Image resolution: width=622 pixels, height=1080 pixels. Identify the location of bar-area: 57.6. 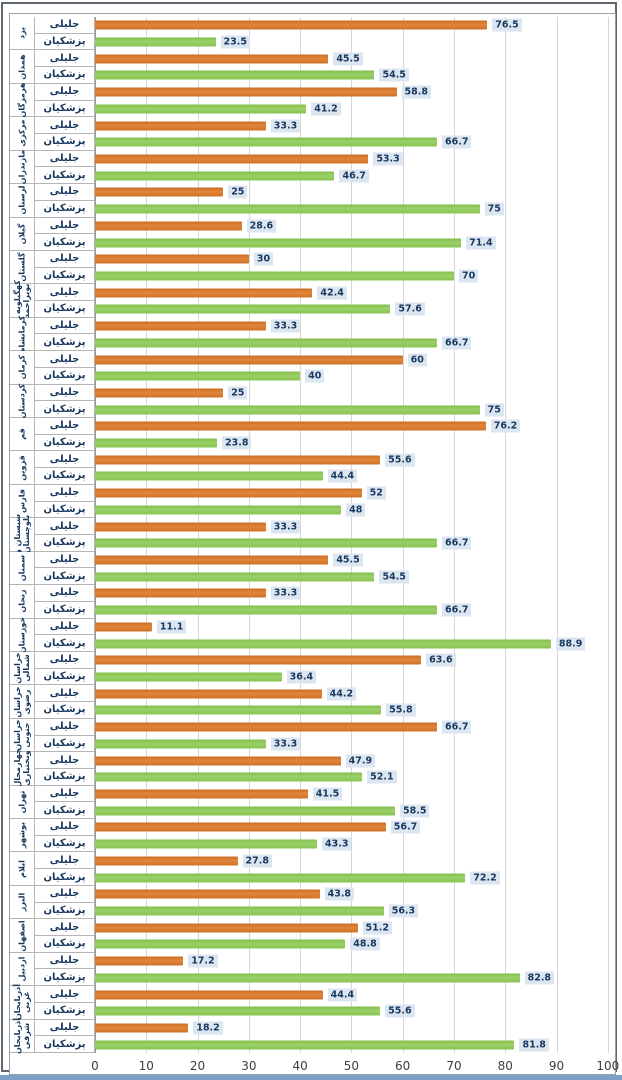
(355, 309).